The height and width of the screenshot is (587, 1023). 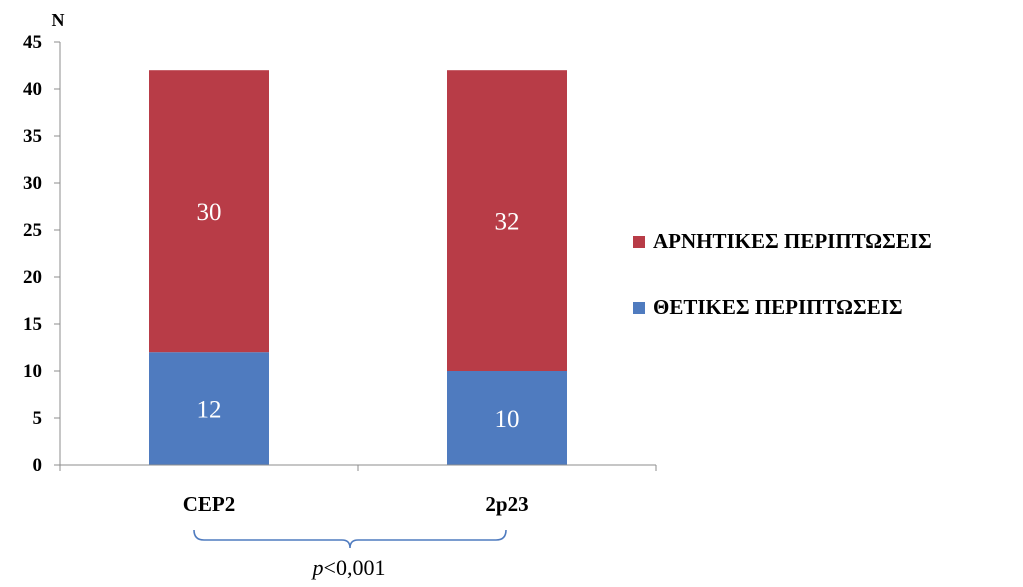 What do you see at coordinates (506, 504) in the screenshot?
I see `x-category-label: 2p23` at bounding box center [506, 504].